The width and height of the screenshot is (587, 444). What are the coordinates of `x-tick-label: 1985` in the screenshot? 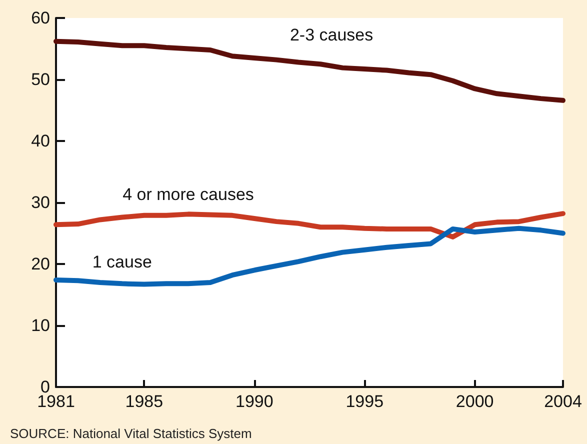 It's located at (144, 401).